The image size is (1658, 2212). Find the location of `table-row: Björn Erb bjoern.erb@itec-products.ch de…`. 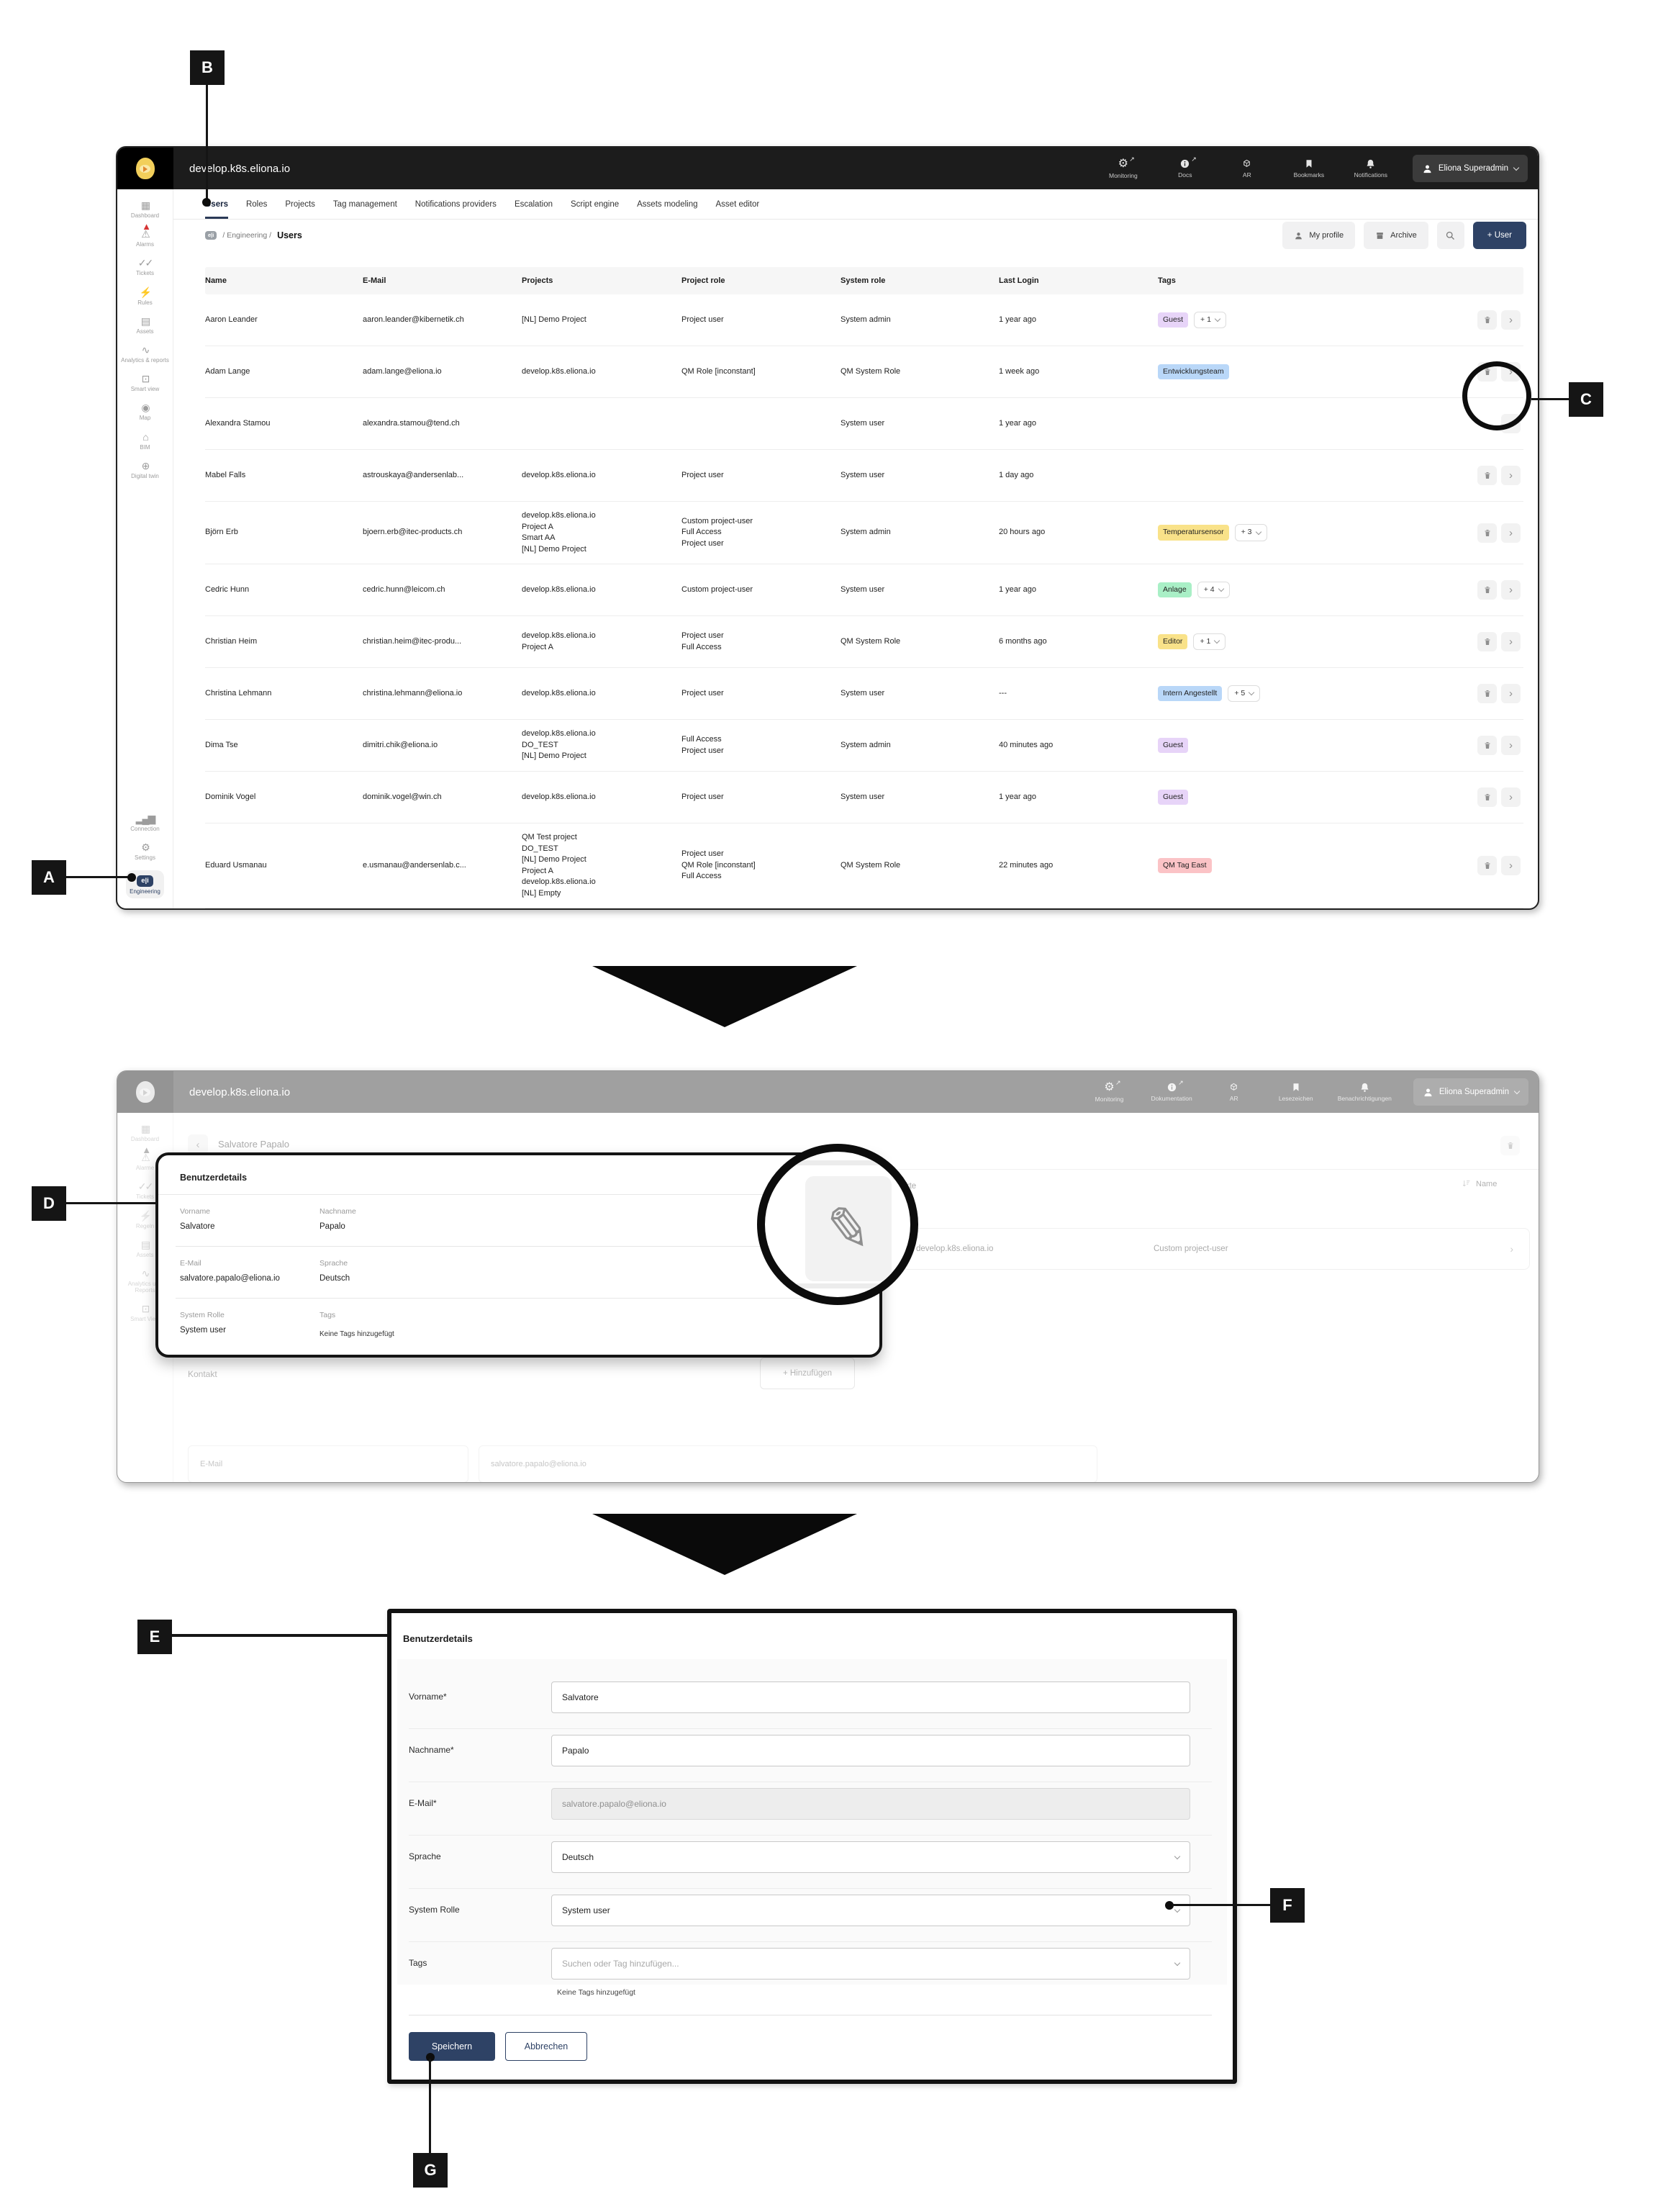

table-row: Björn Erb bjoern.erb@itec-products.ch de… is located at coordinates (864, 533).